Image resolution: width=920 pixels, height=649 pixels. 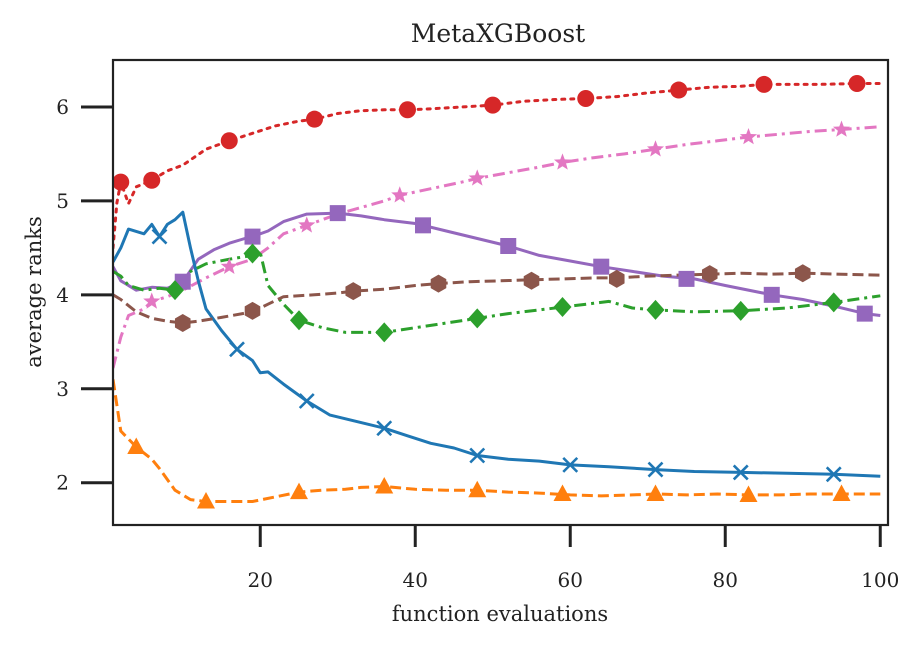 What do you see at coordinates (62, 201) in the screenshot?
I see `y-tick-label: 5` at bounding box center [62, 201].